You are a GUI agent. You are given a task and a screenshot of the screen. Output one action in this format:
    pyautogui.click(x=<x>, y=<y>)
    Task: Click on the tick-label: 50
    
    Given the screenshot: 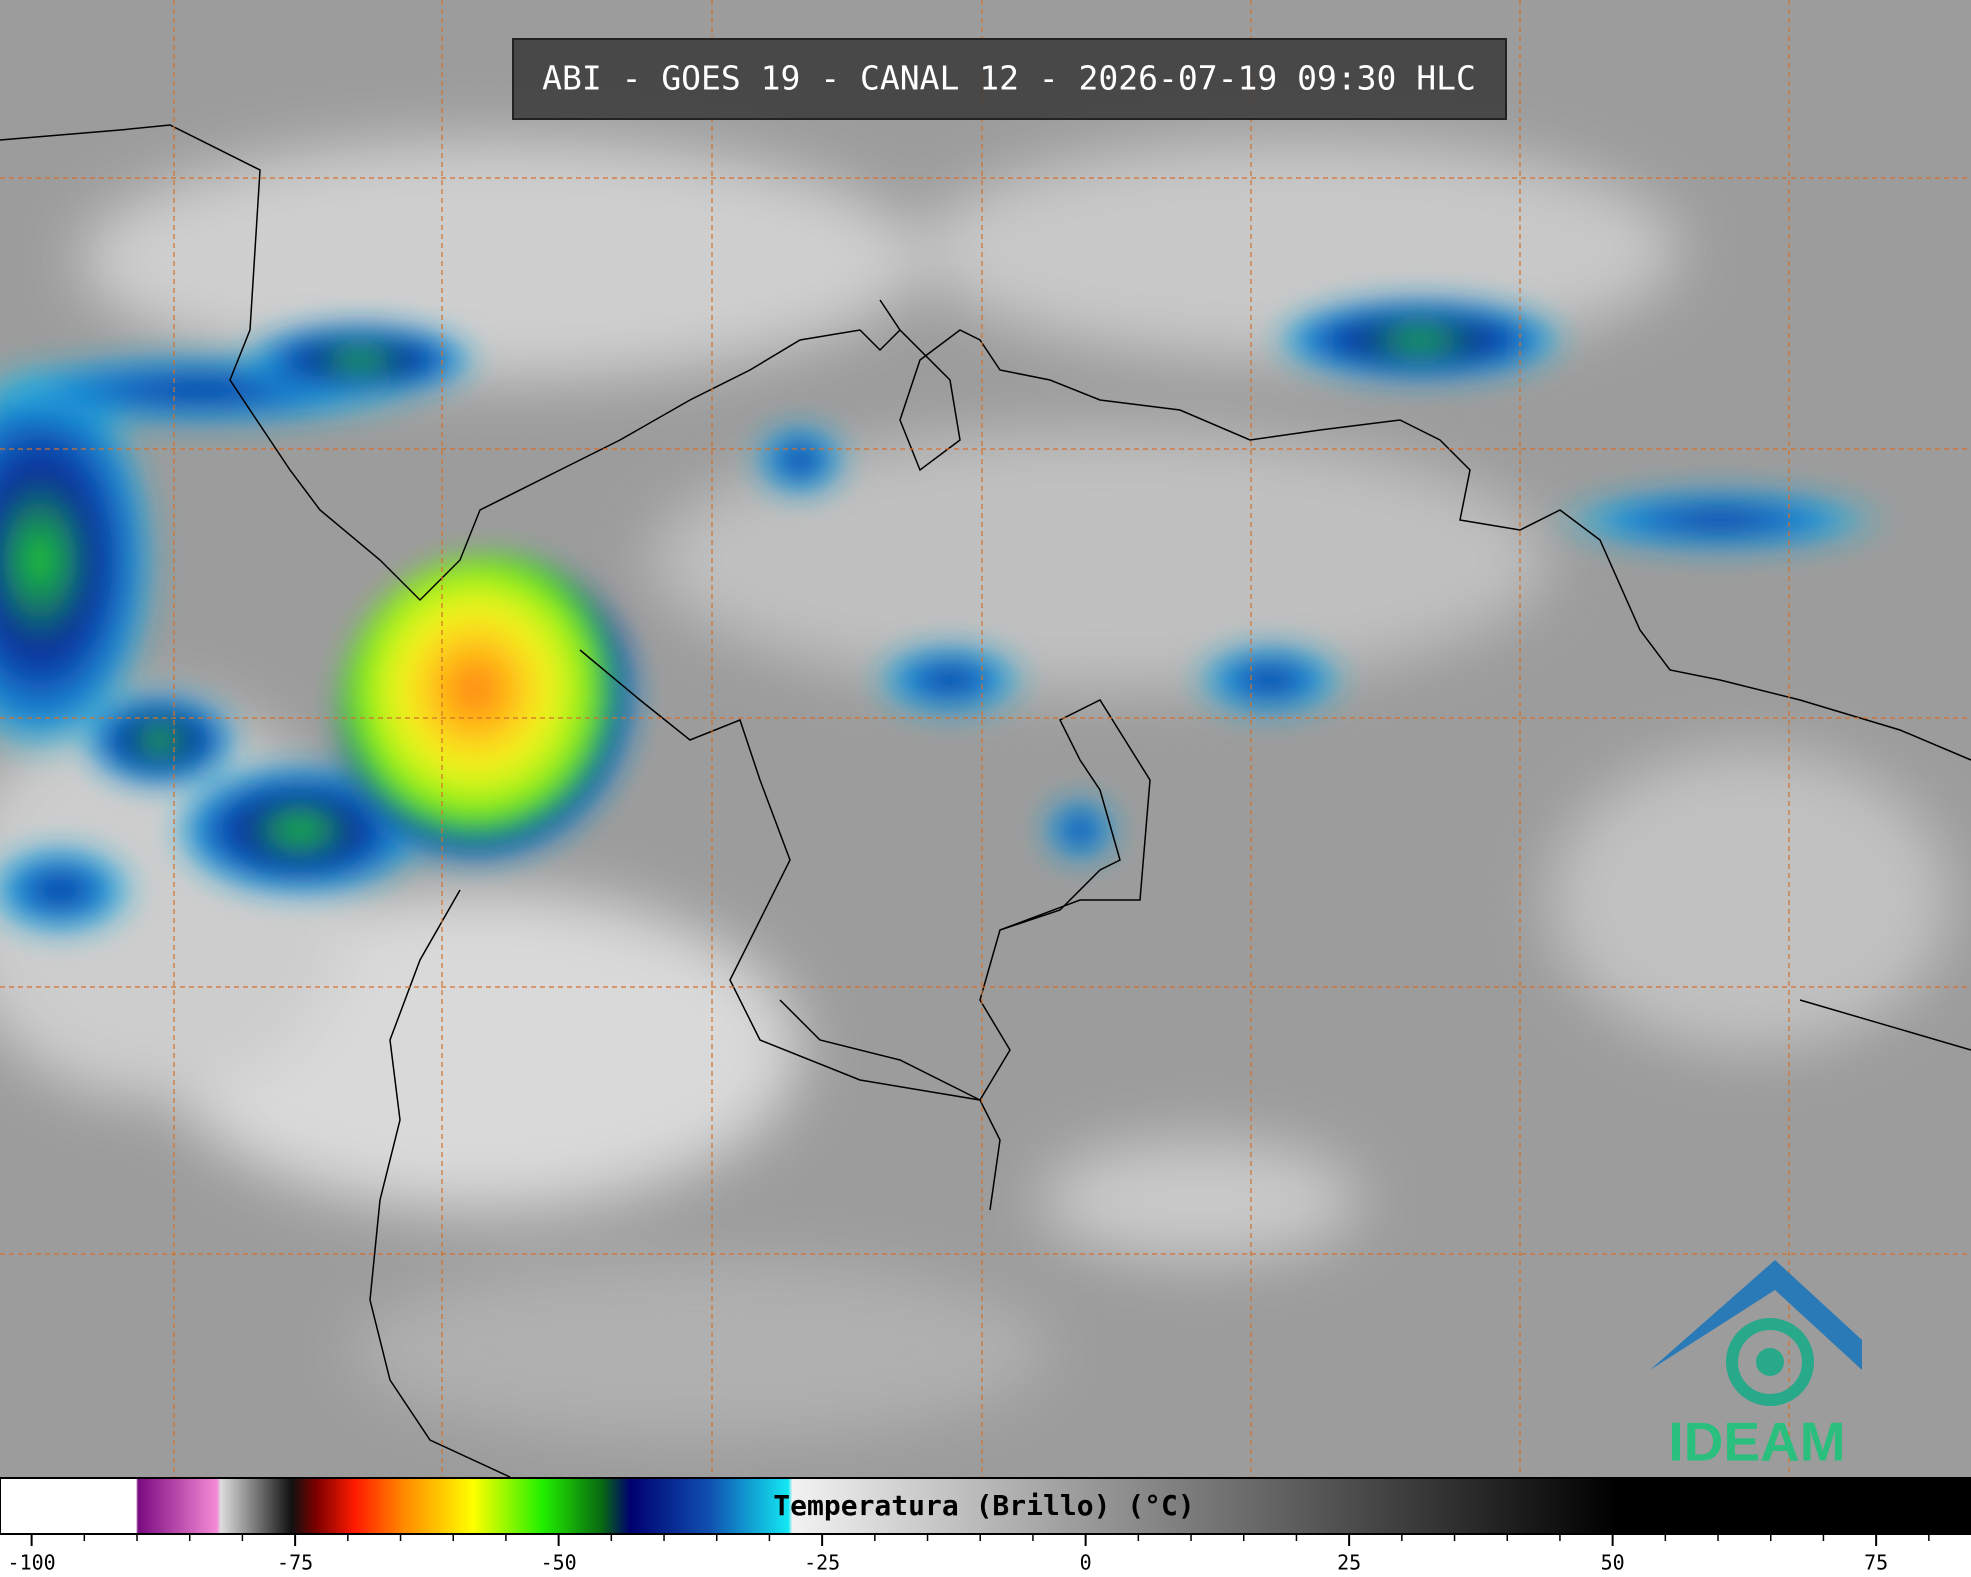 What is the action you would take?
    pyautogui.click(x=1613, y=1563)
    